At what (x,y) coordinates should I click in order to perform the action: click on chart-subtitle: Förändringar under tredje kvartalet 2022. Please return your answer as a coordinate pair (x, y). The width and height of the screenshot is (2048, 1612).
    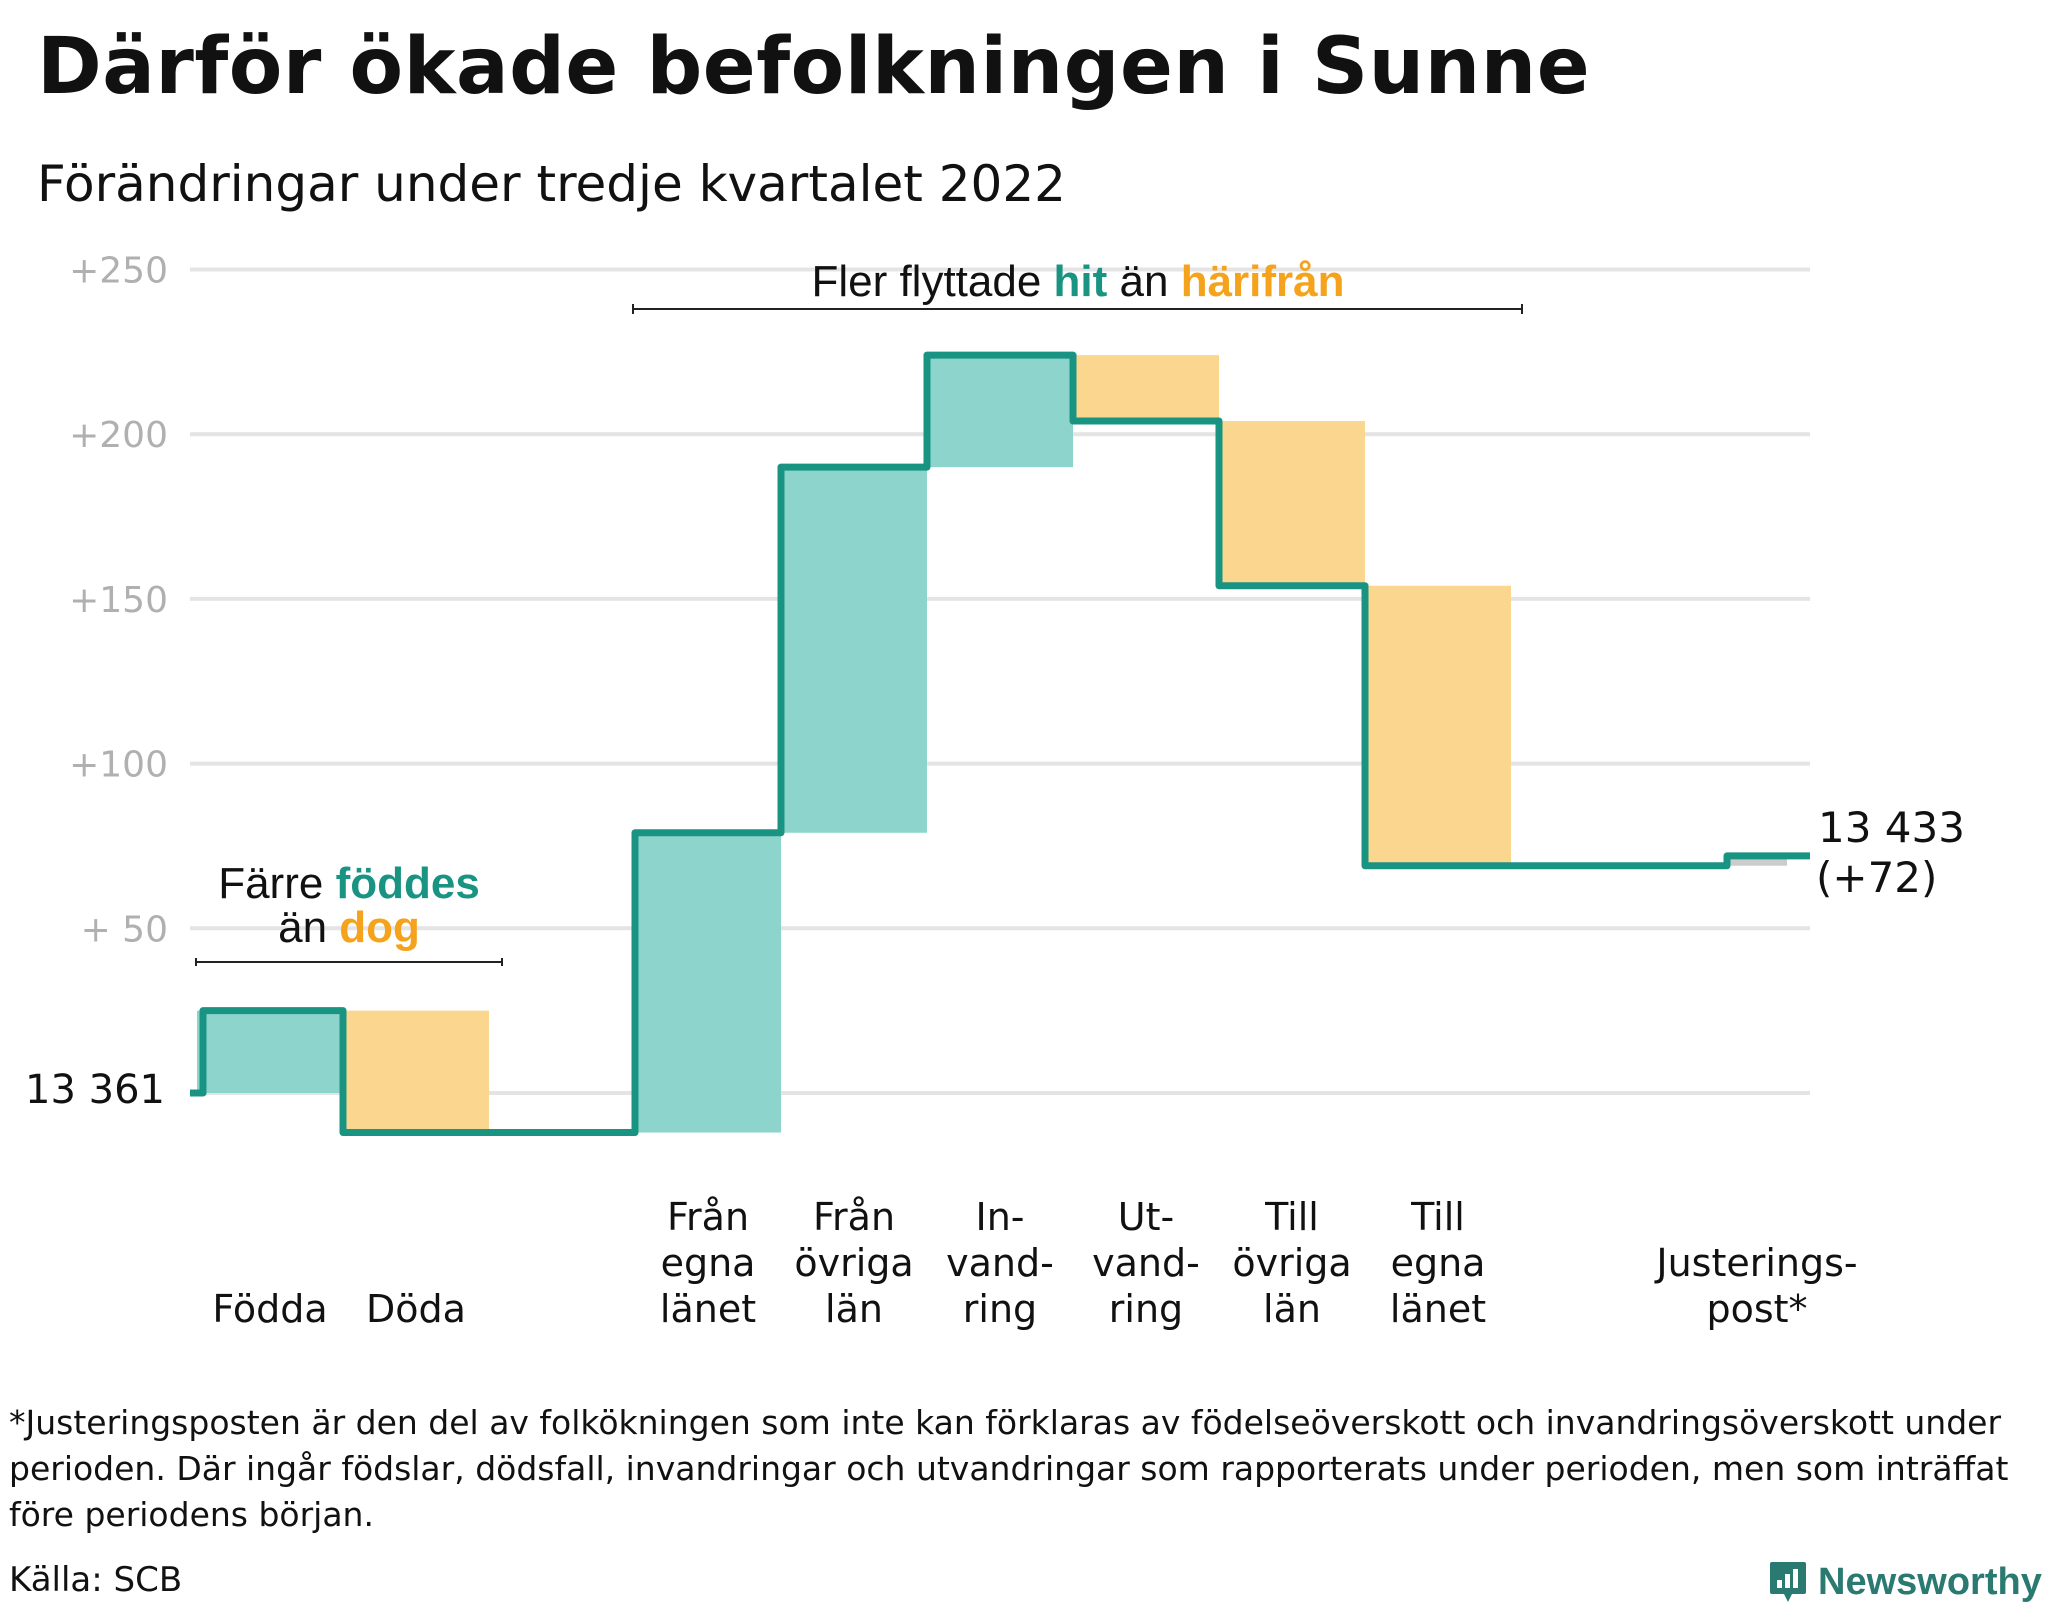
    Looking at the image, I should click on (551, 184).